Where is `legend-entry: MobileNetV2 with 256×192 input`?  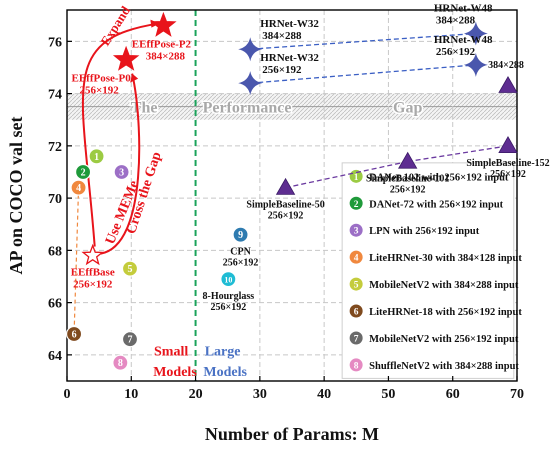 legend-entry: MobileNetV2 with 256×192 input is located at coordinates (444, 339).